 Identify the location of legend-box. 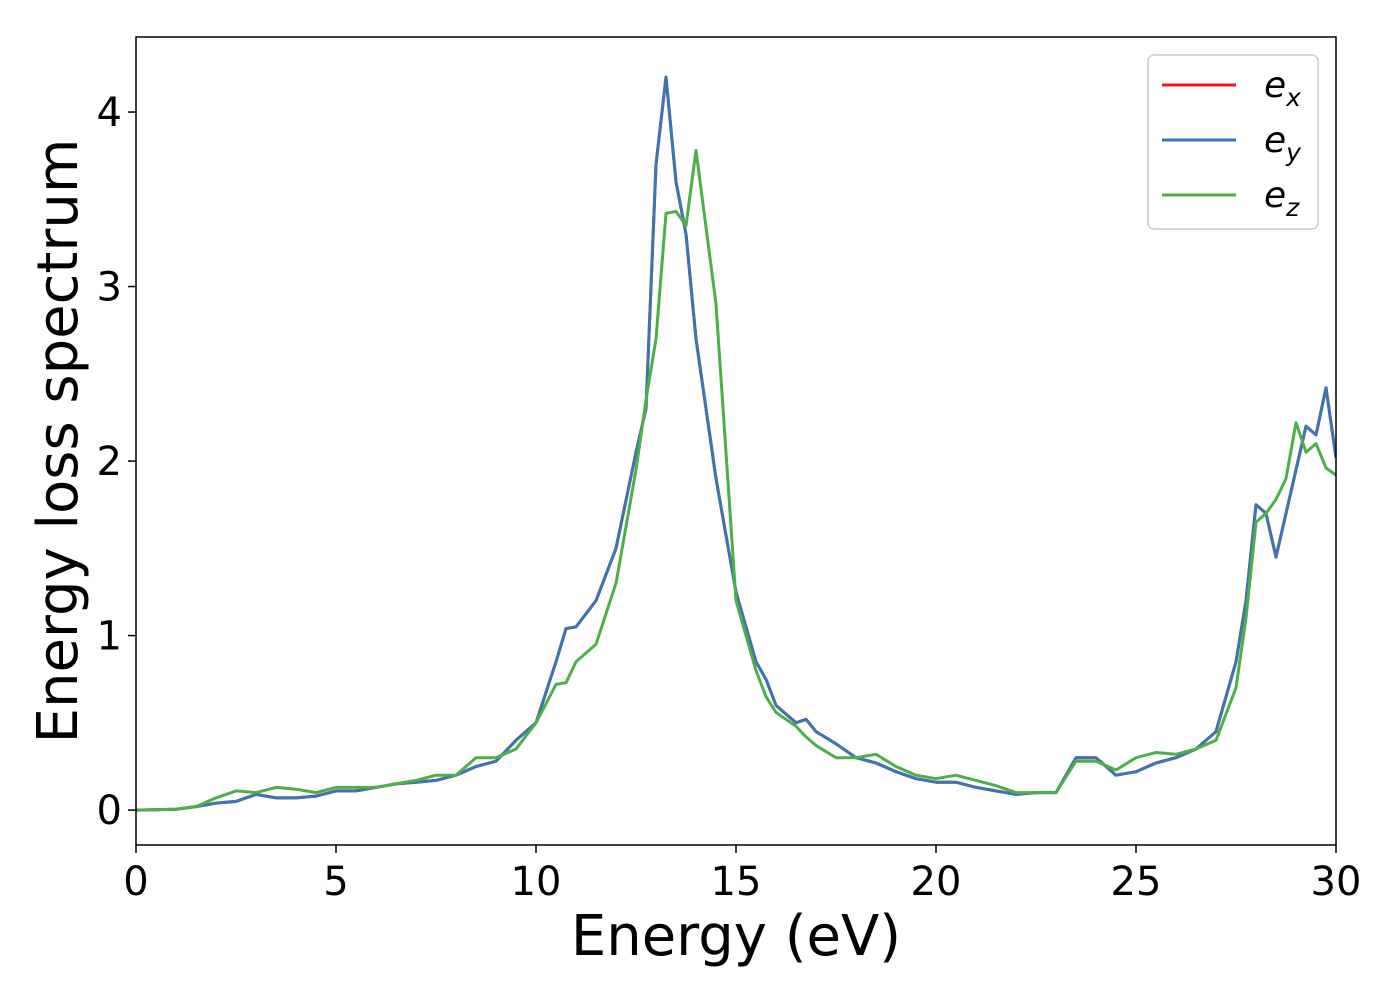
(1233, 142).